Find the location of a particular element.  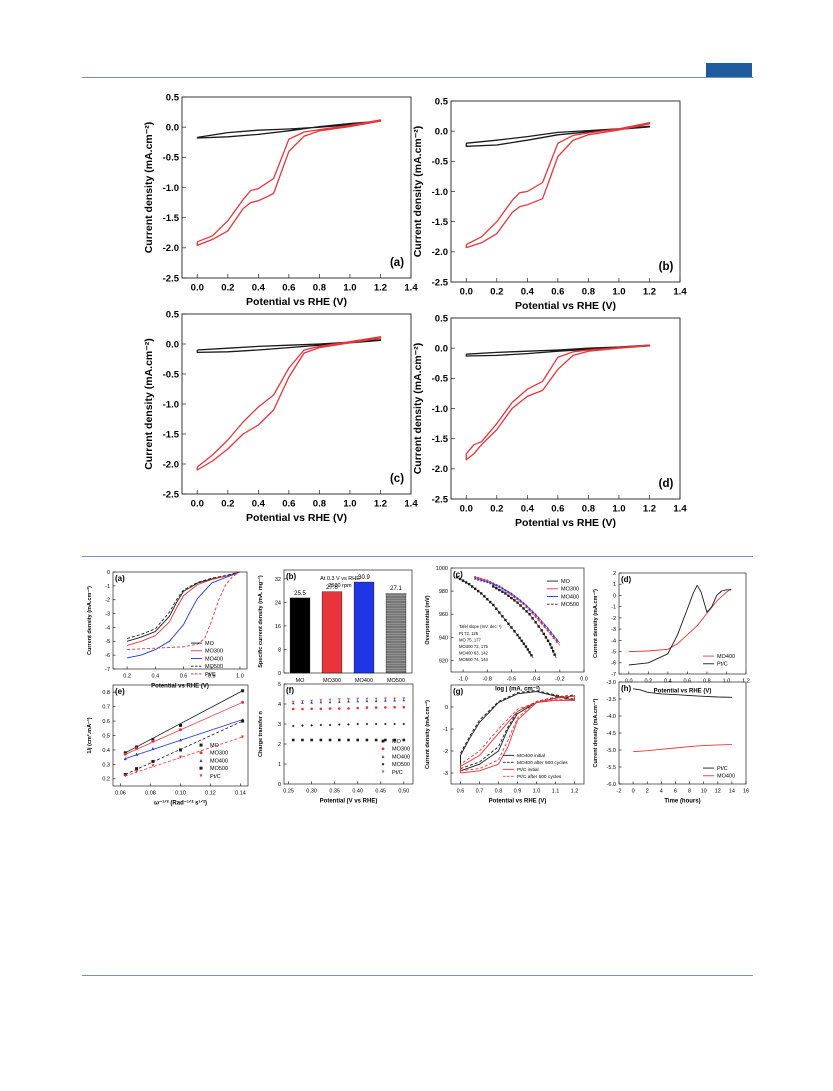

y-axis-label: Current density (mA.cm⁻²) is located at coordinates (595, 623).